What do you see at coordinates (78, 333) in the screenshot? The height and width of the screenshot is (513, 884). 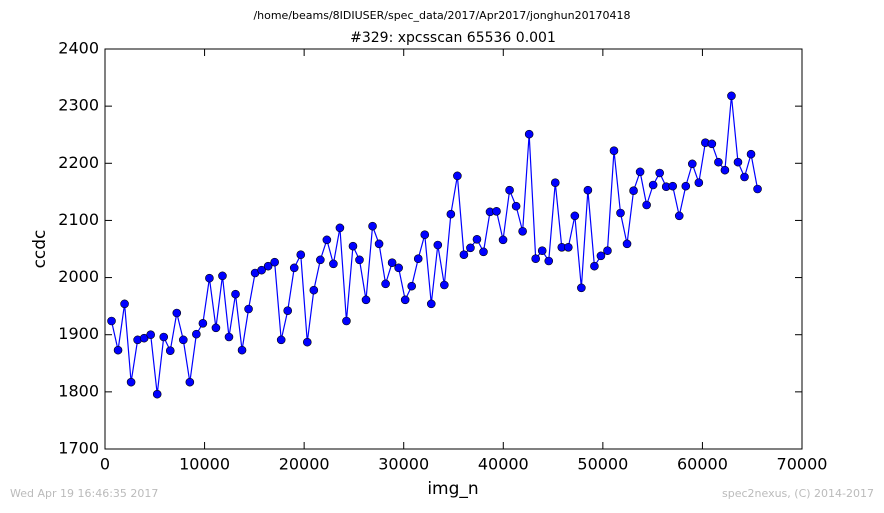 I see `y-tick-label: 1900` at bounding box center [78, 333].